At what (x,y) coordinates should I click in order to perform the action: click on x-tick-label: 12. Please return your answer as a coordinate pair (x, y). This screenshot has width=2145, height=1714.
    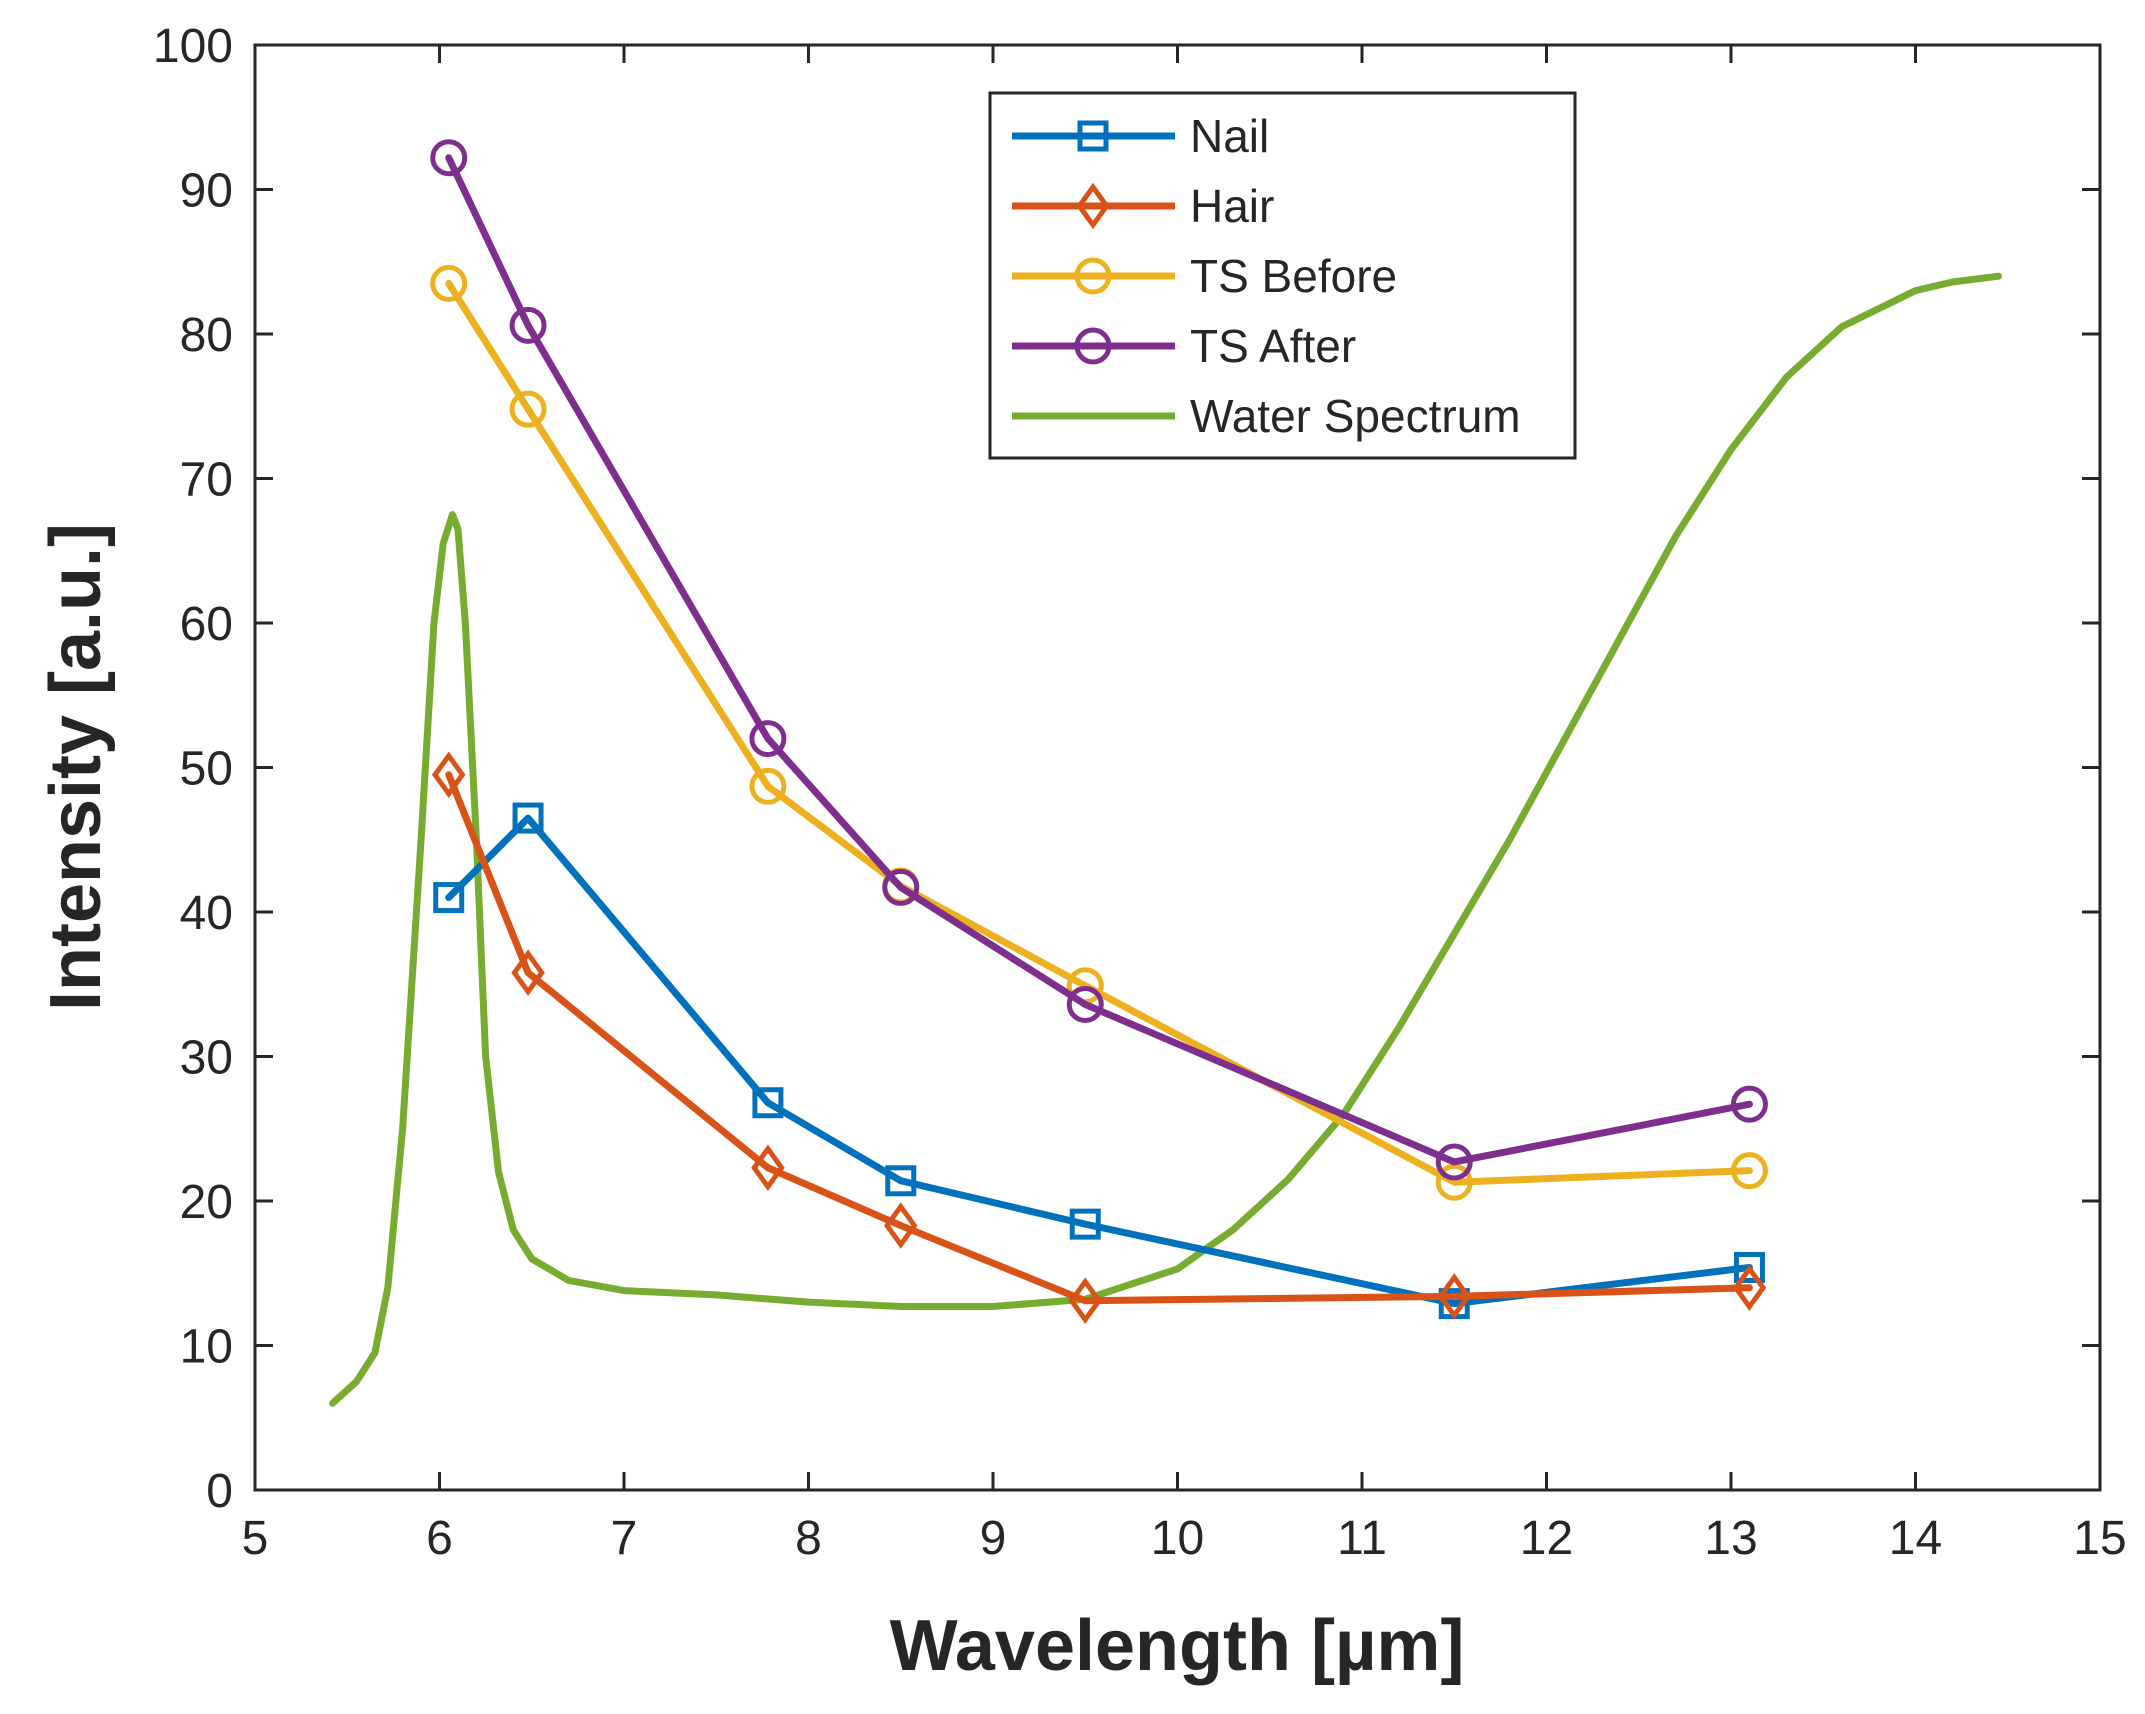
    Looking at the image, I should click on (1546, 1538).